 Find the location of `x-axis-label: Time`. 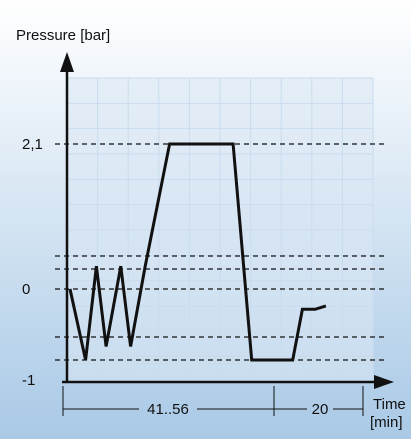

x-axis-label: Time is located at coordinates (389, 404).